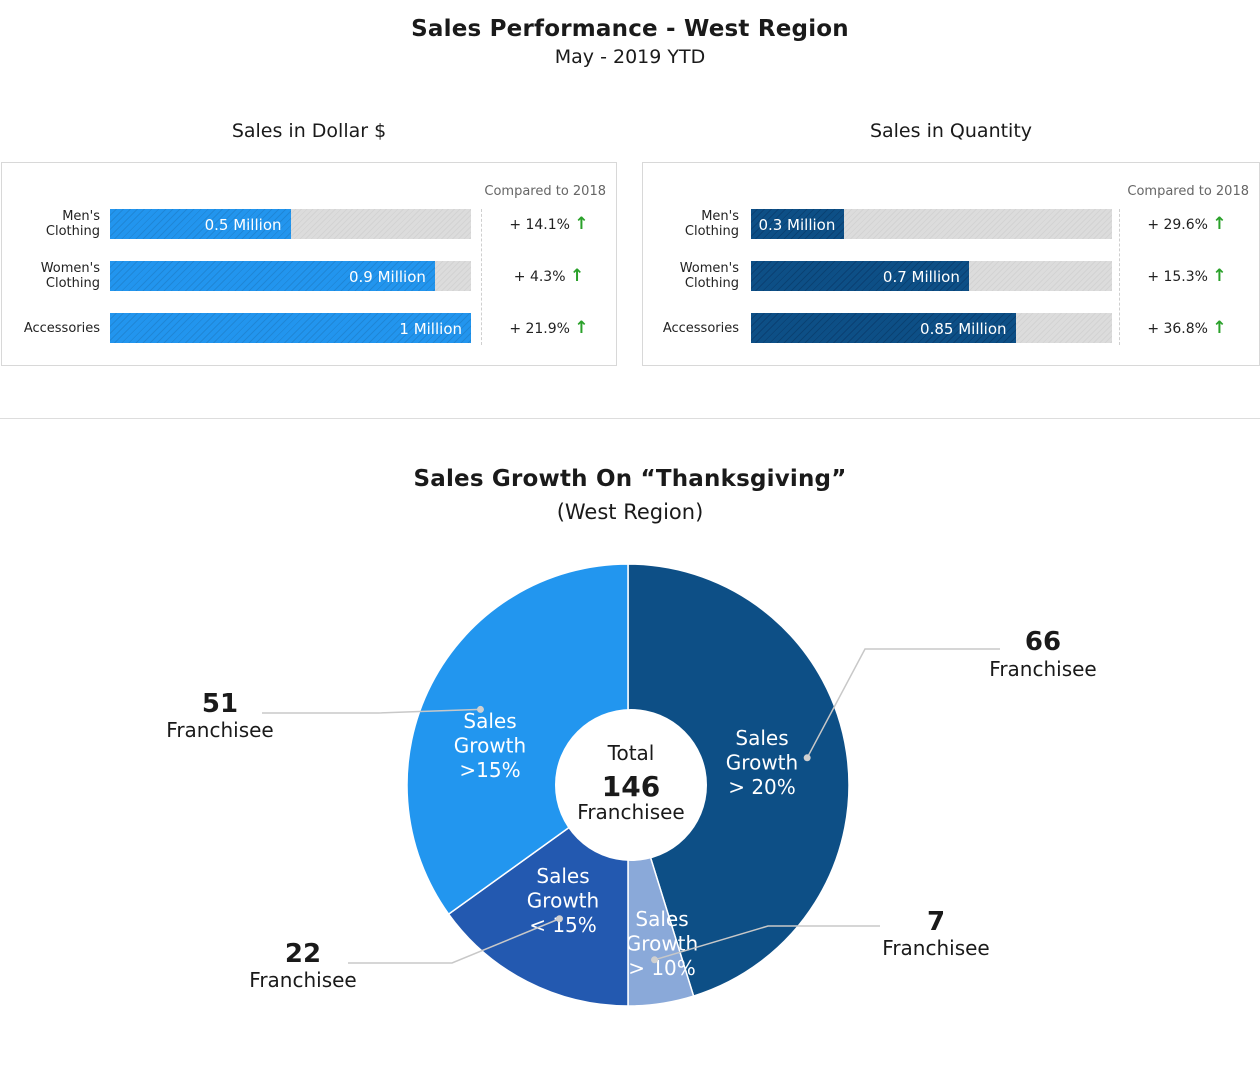  I want to click on section-divider, so click(630, 418).